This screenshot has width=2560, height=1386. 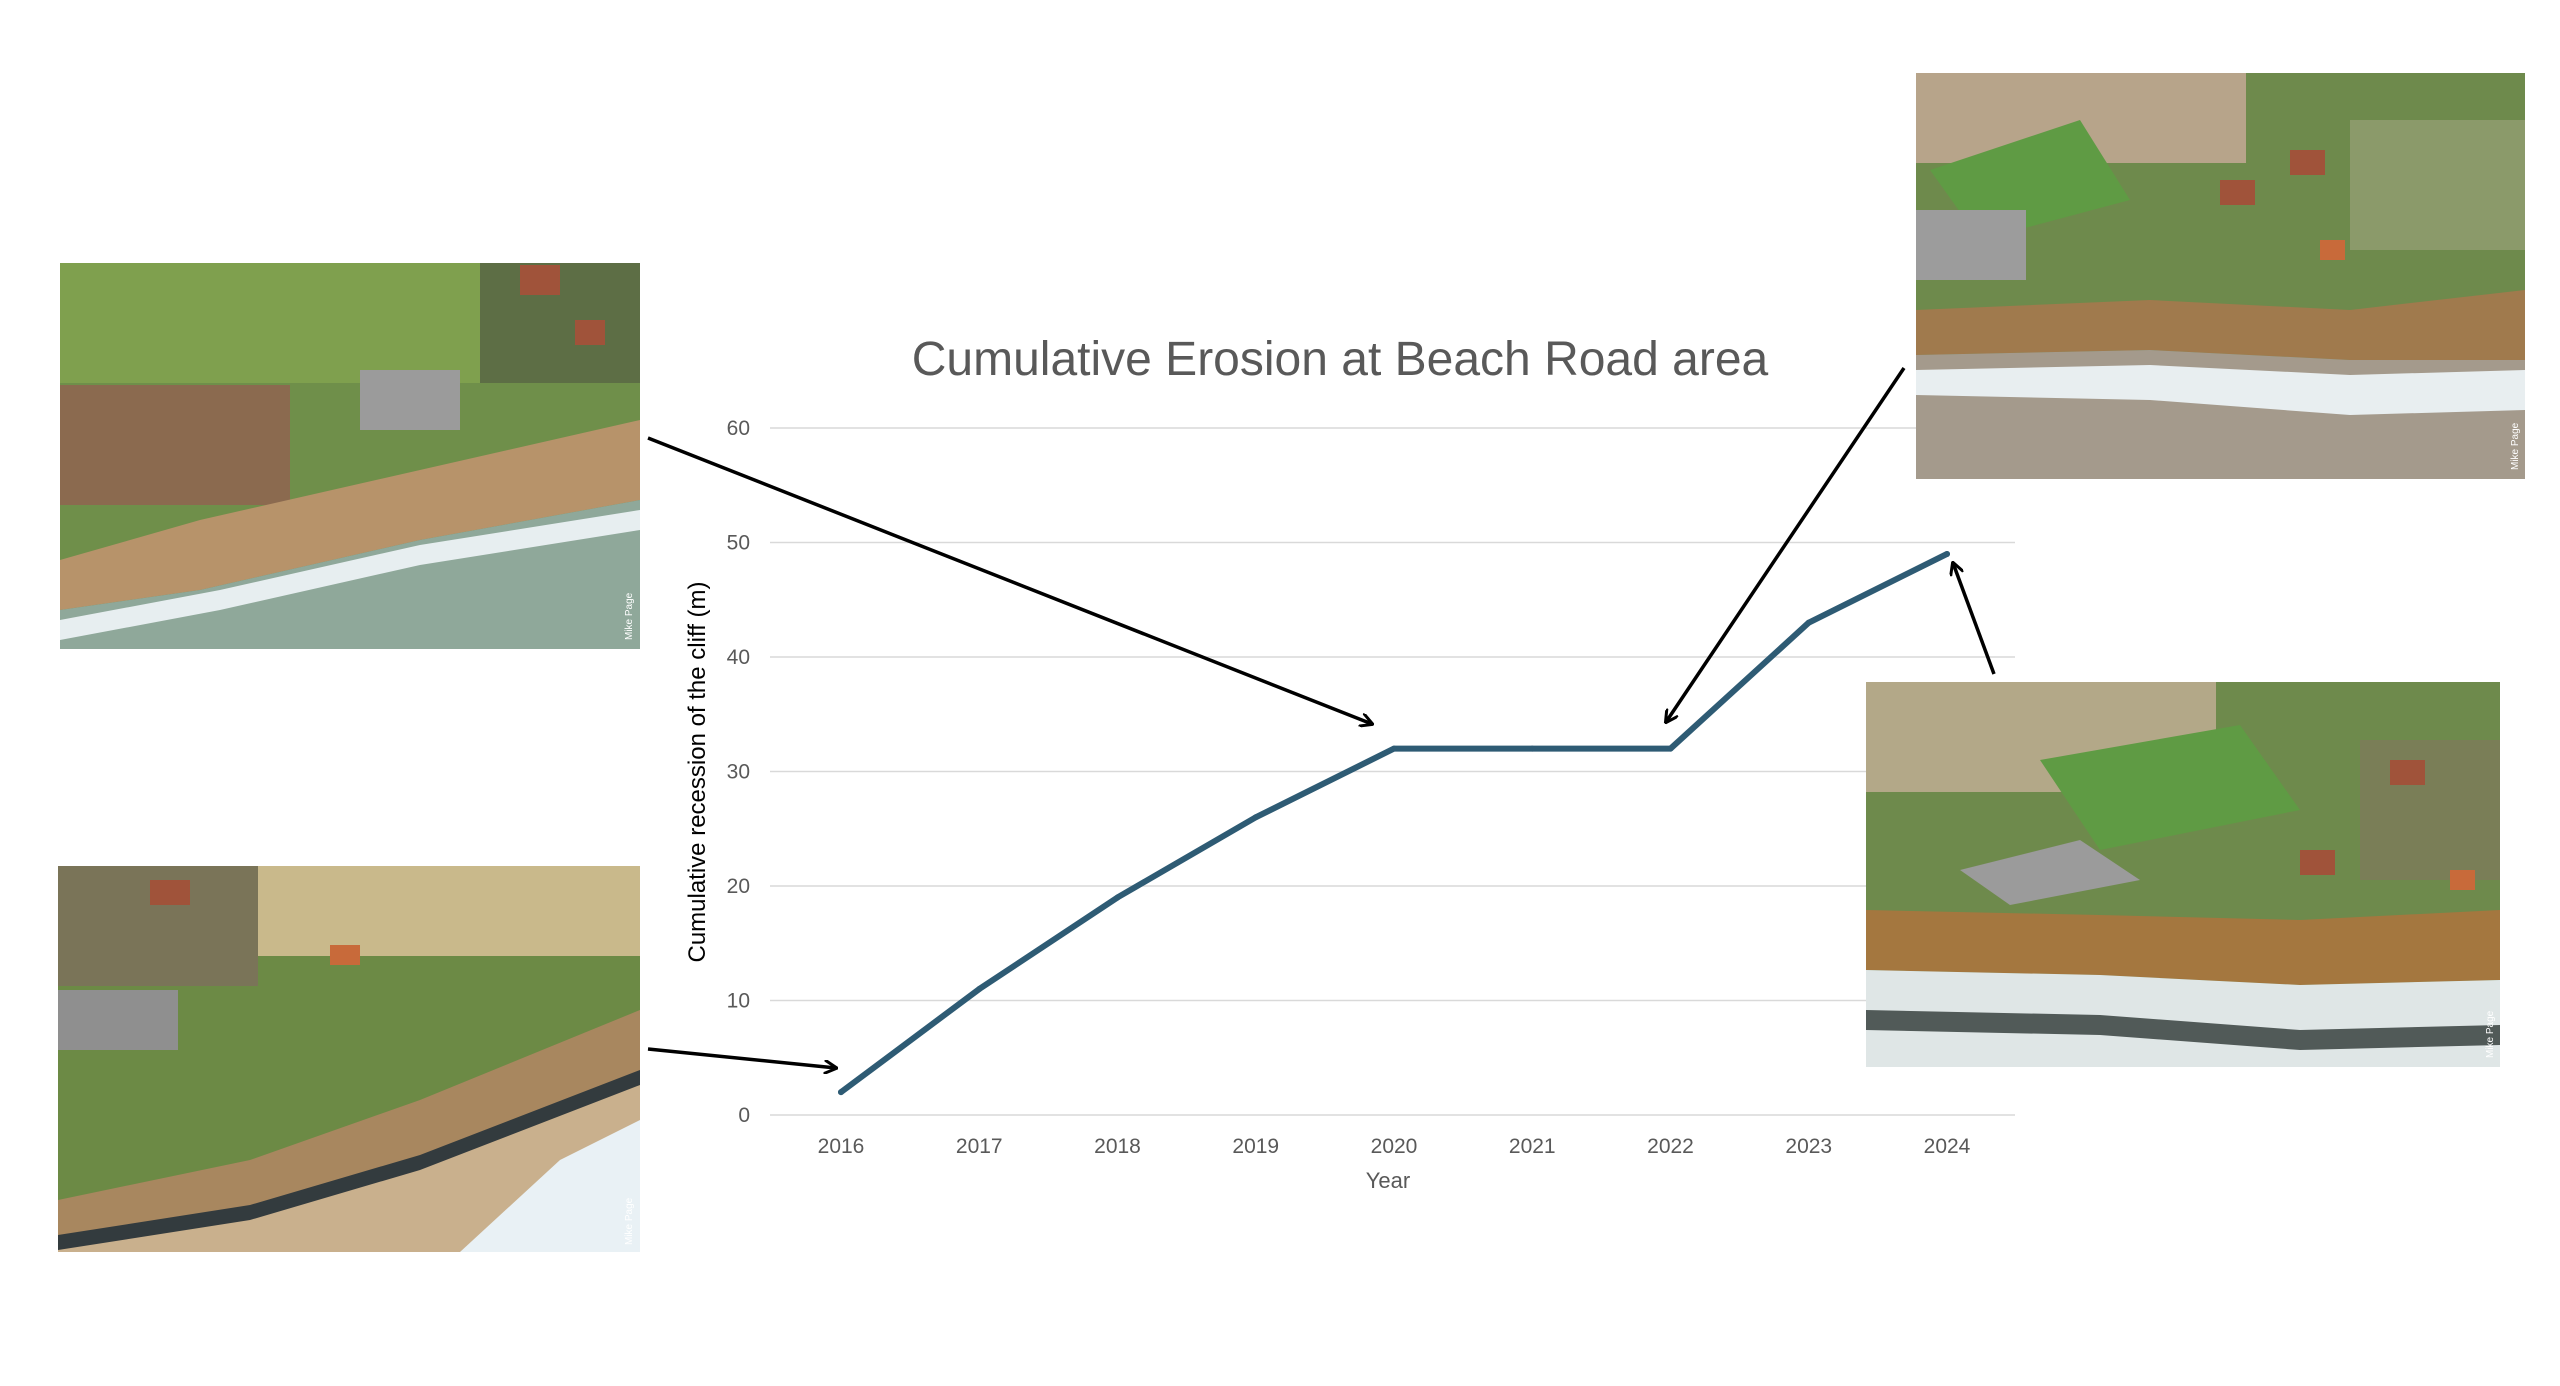 I want to click on x-tick-label: 2019, so click(x=1255, y=1146).